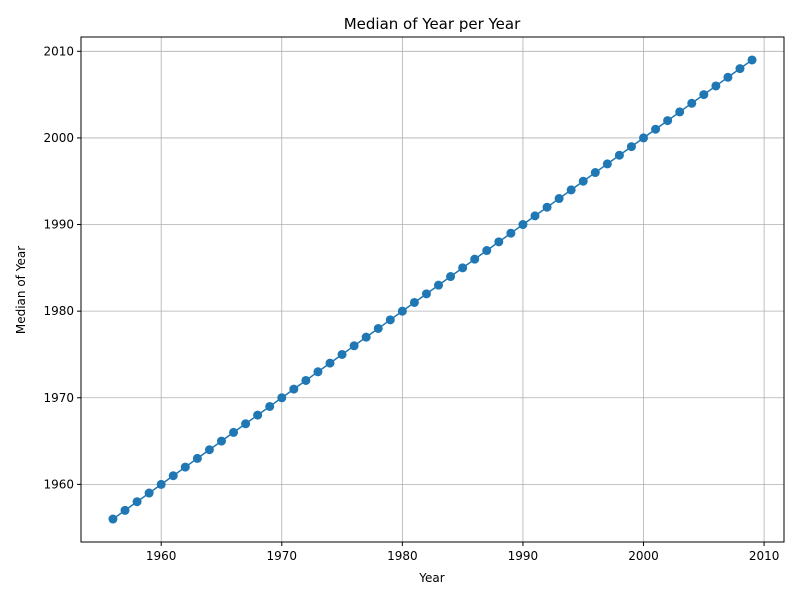 The height and width of the screenshot is (600, 800). What do you see at coordinates (432, 24) in the screenshot?
I see `chart-title: Median of Year per Year` at bounding box center [432, 24].